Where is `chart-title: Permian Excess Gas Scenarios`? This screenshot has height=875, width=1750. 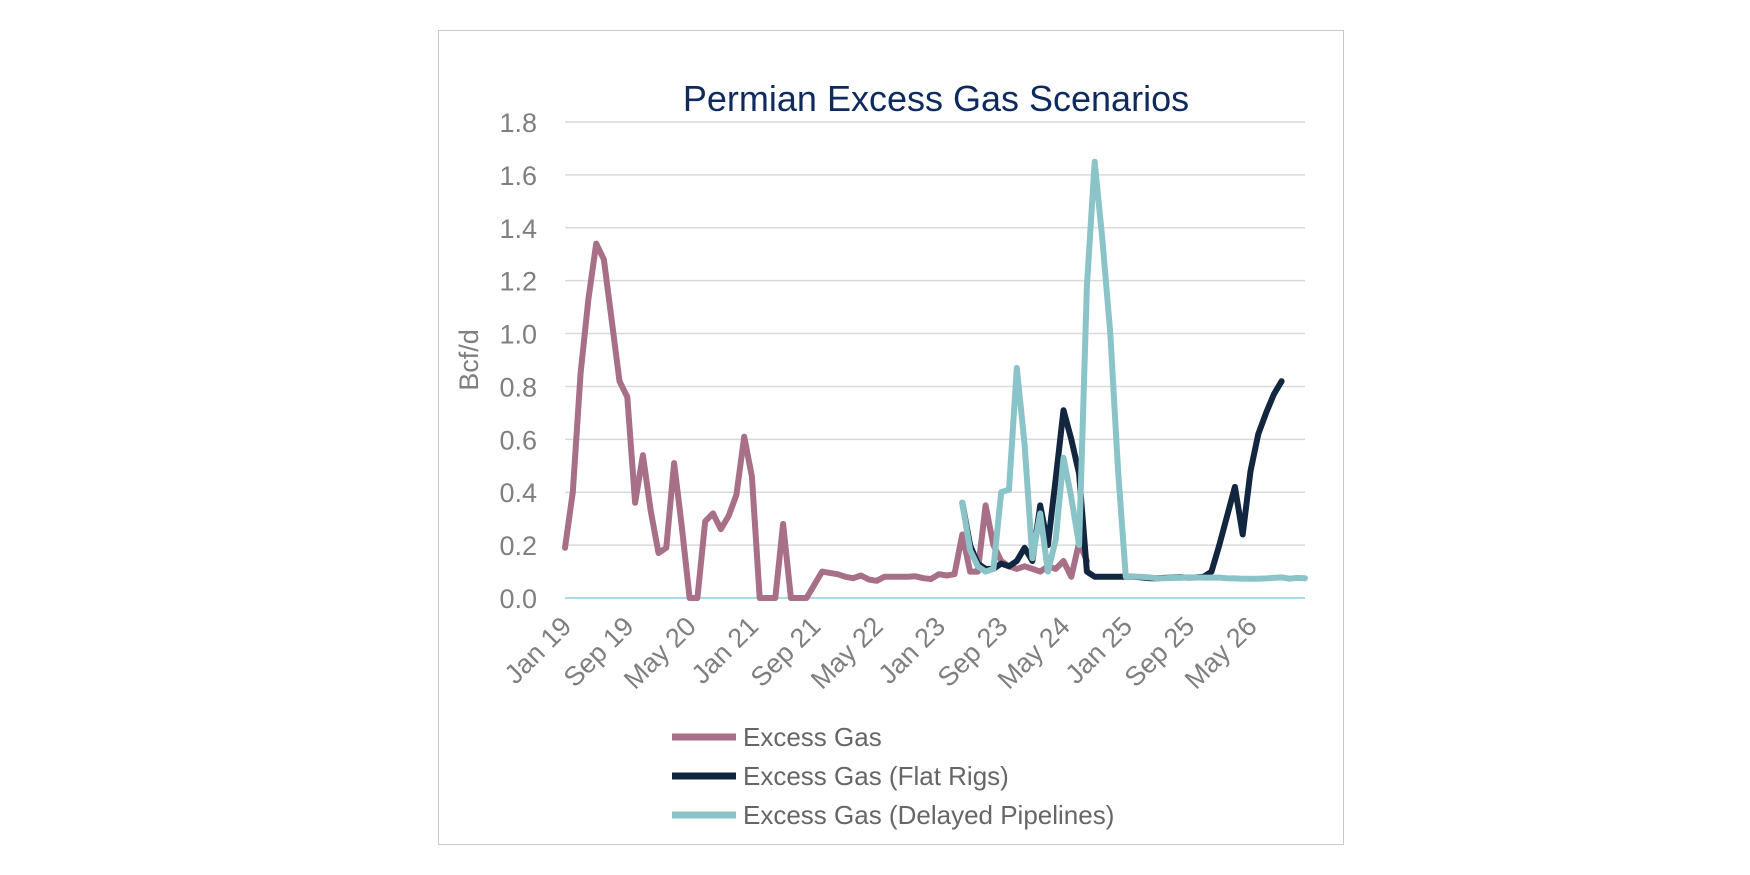 chart-title: Permian Excess Gas Scenarios is located at coordinates (936, 98).